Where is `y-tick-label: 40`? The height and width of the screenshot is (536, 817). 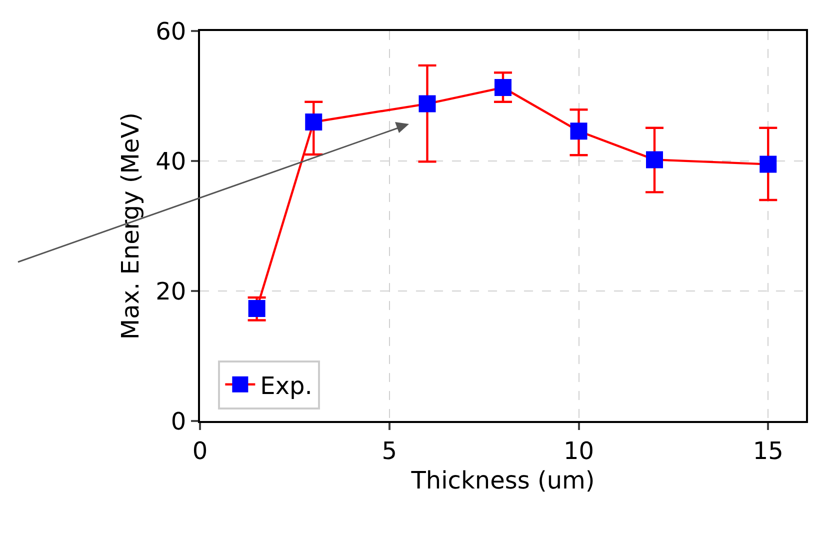
y-tick-label: 40 is located at coordinates (171, 161).